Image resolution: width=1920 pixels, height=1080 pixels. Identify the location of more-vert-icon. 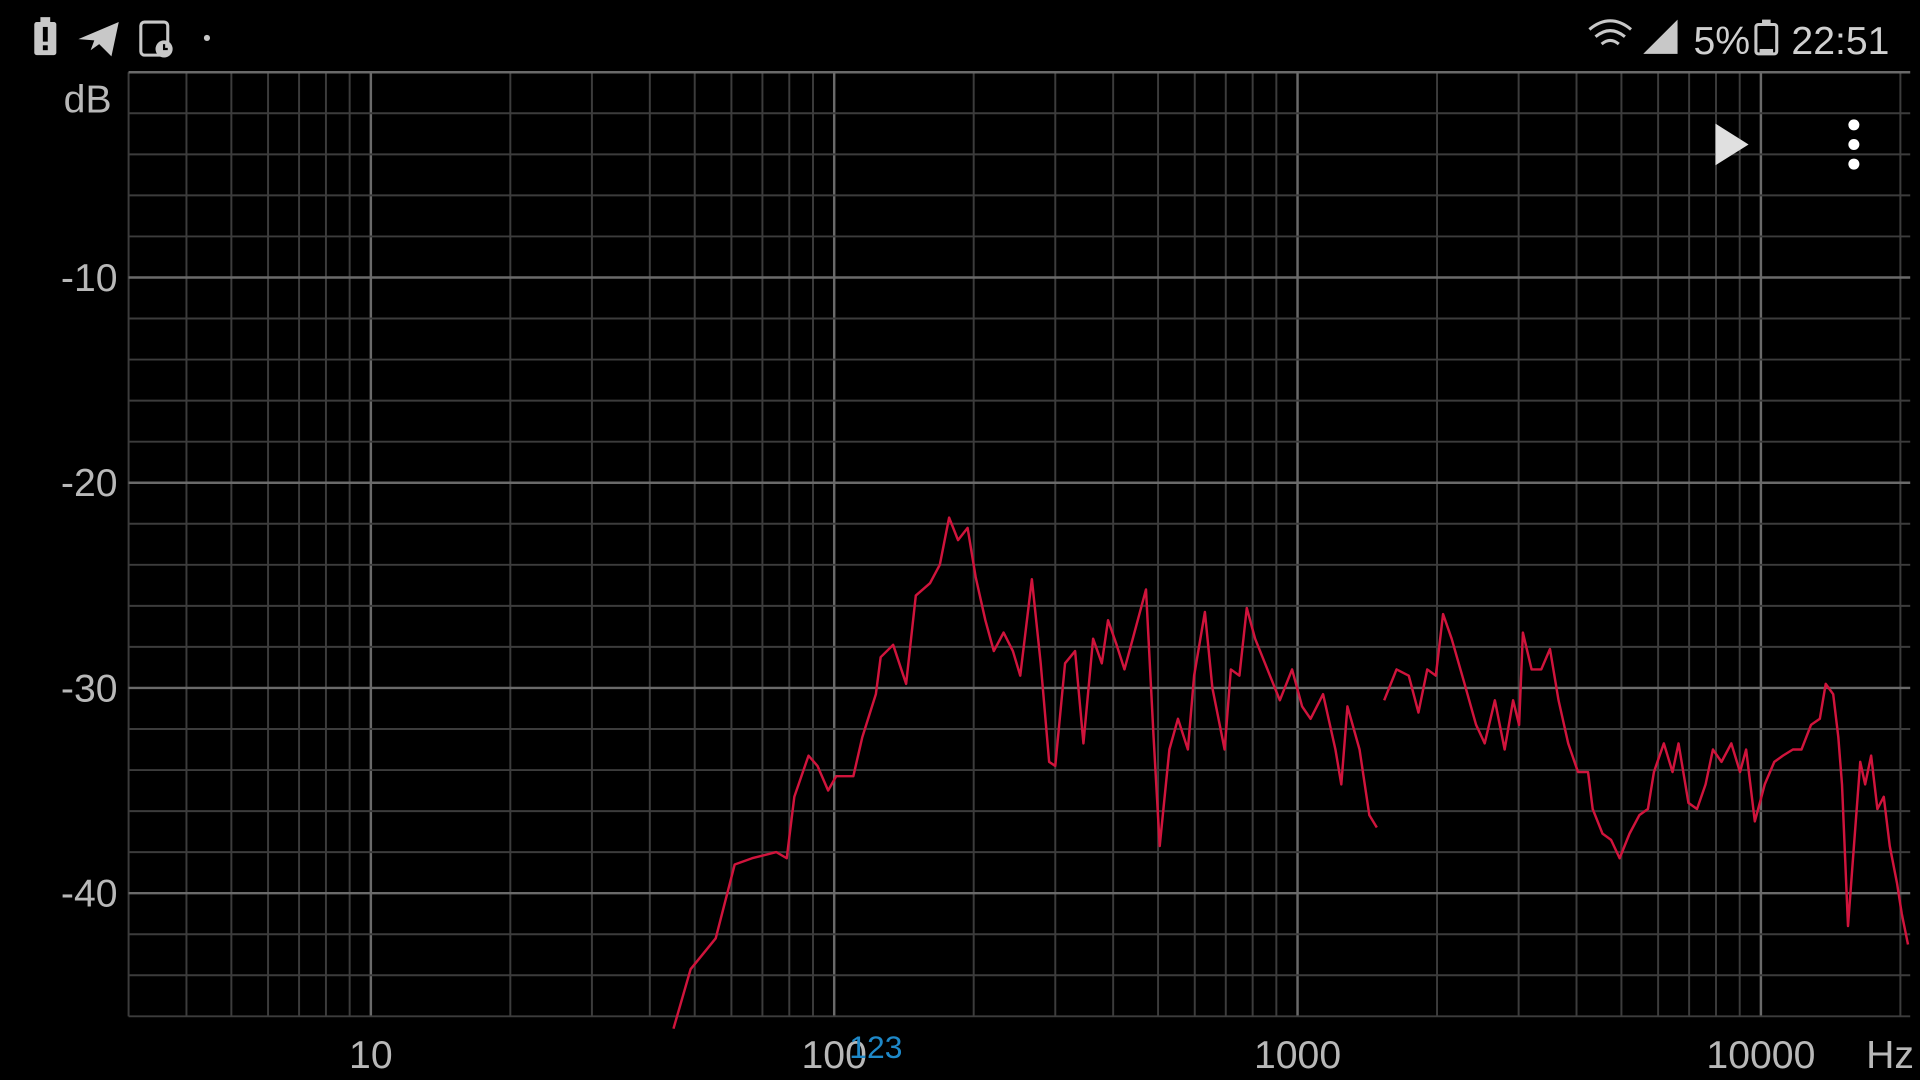
(1854, 145).